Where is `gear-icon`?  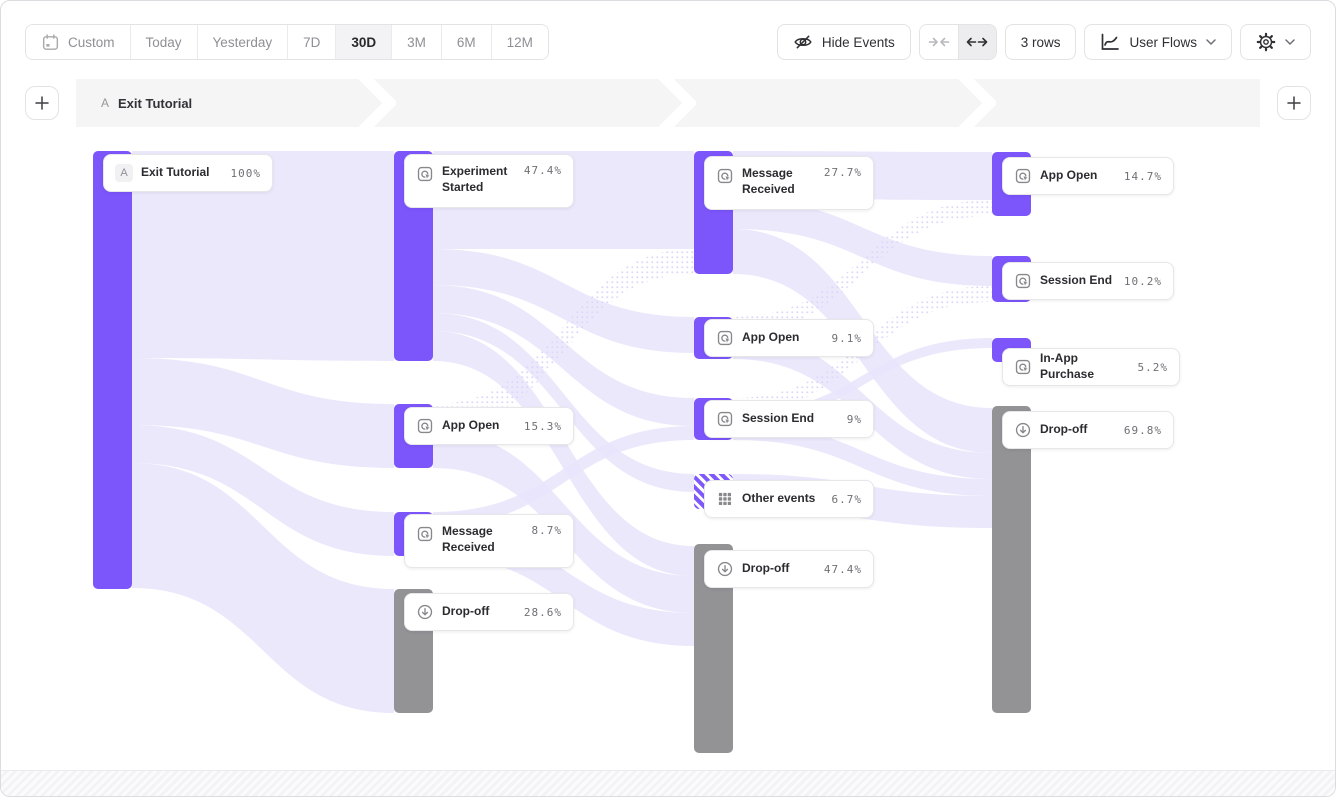
gear-icon is located at coordinates (1266, 42).